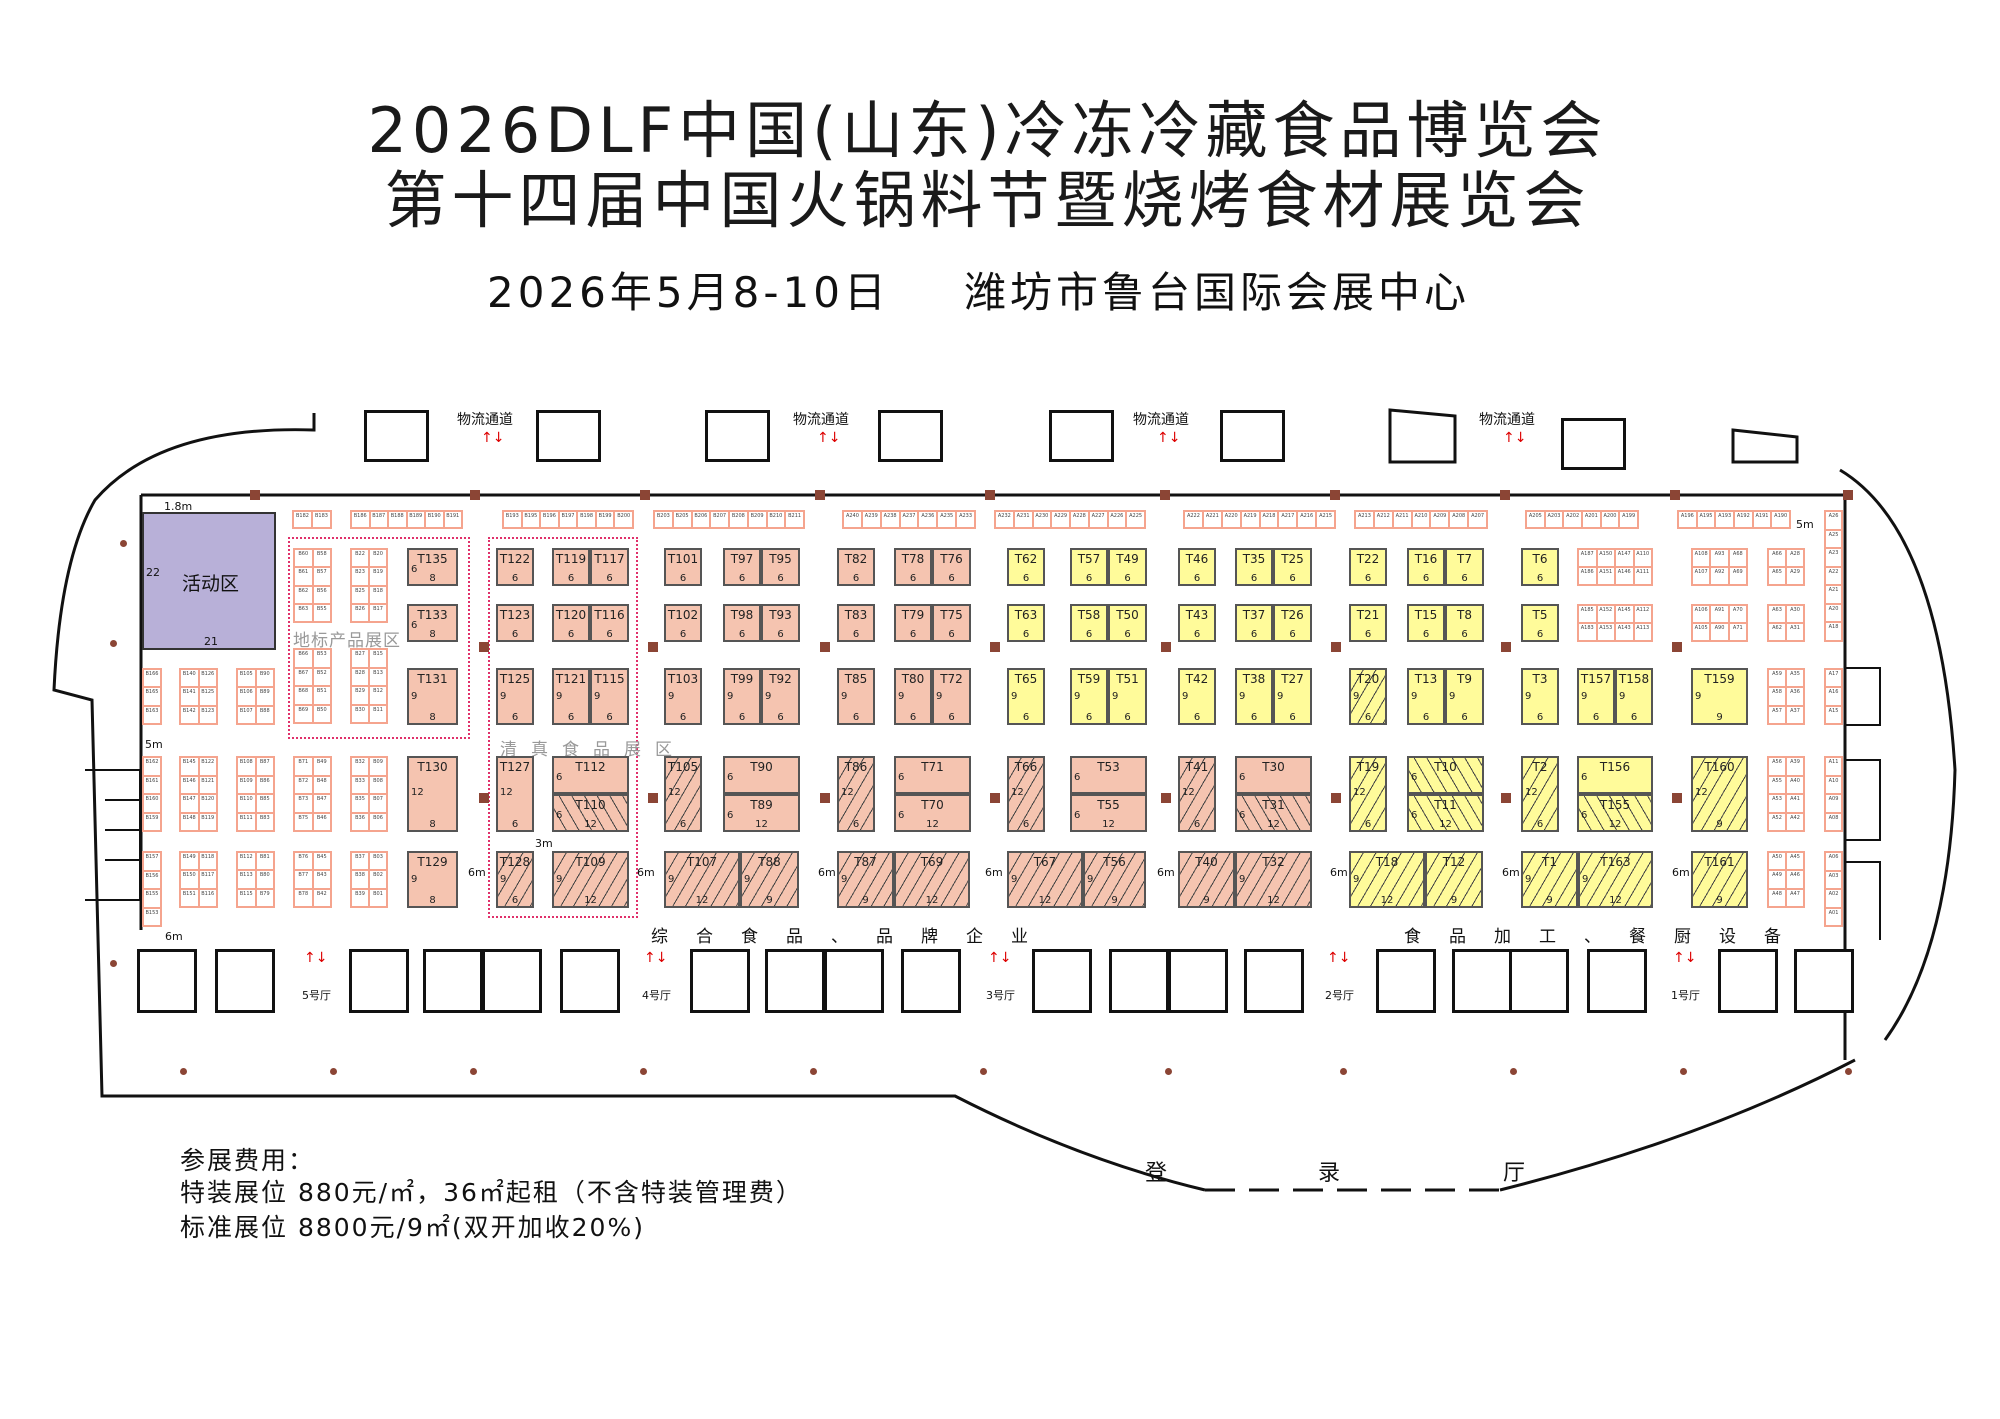 Image resolution: width=2000 pixels, height=1419 pixels. I want to click on standard-booth: B19, so click(378, 576).